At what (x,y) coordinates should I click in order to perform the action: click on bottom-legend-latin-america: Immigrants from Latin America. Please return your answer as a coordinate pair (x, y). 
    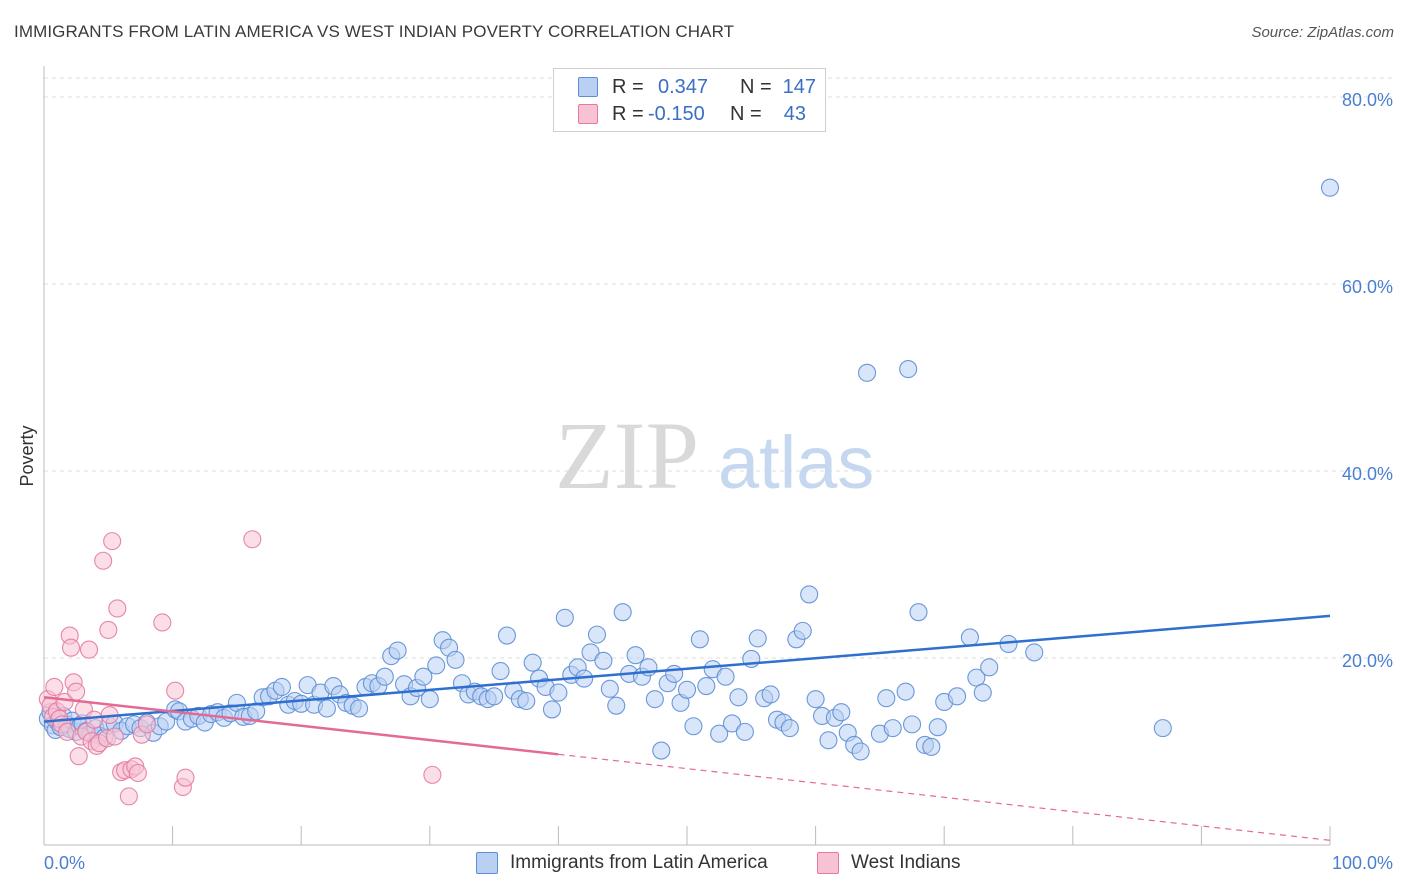
    Looking at the image, I should click on (622, 863).